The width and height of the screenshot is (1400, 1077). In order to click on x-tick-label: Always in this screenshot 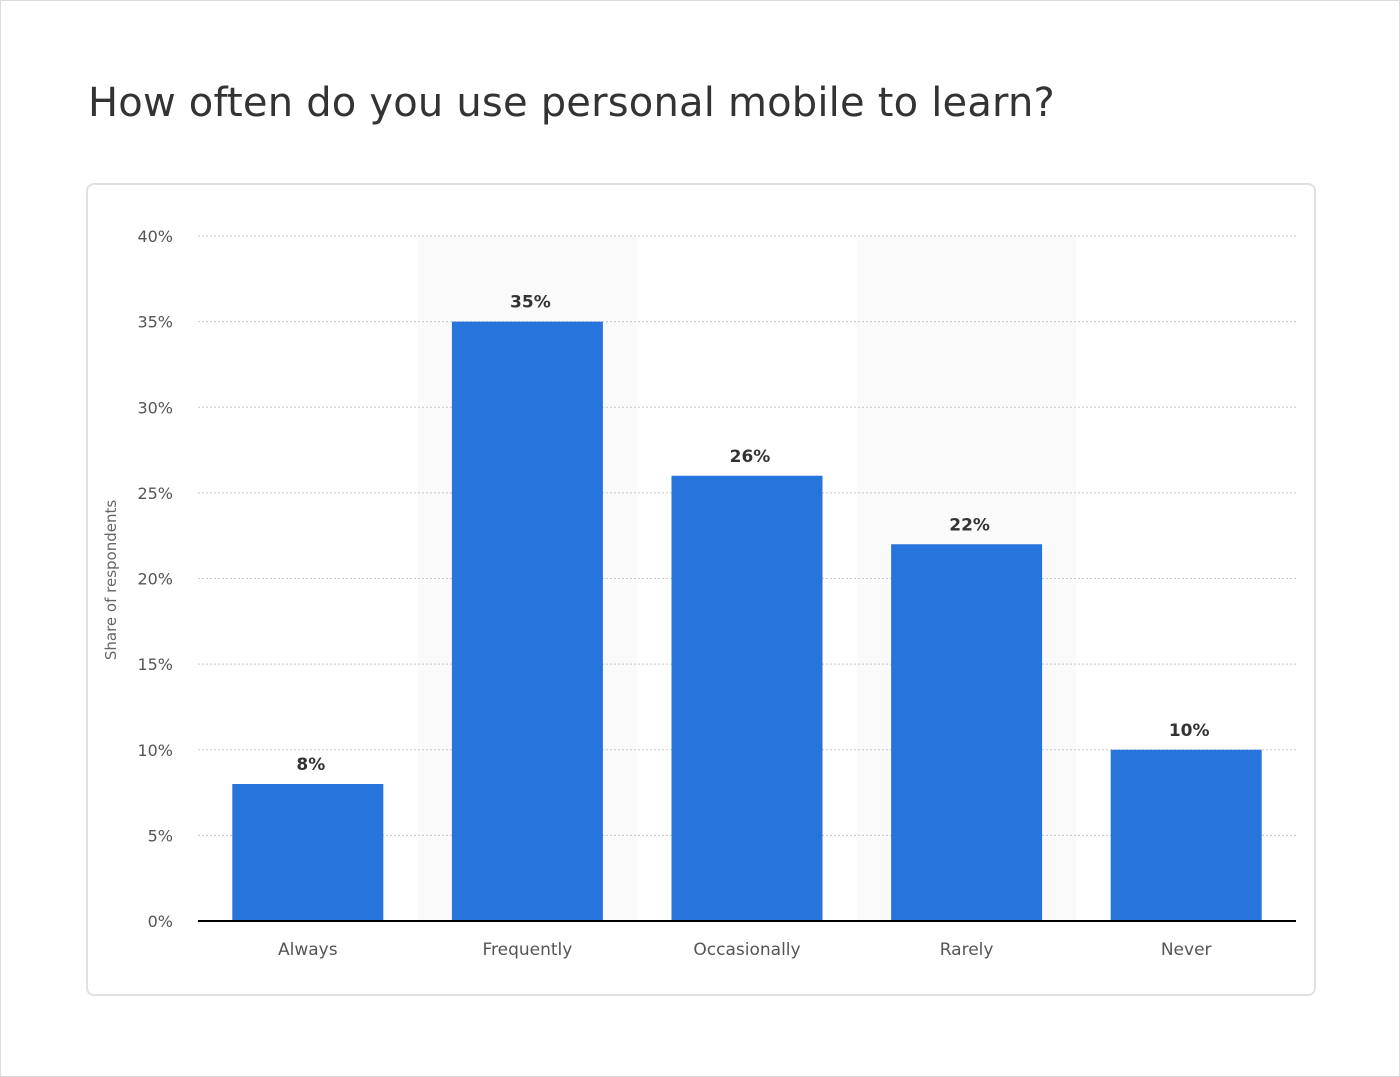, I will do `click(308, 950)`.